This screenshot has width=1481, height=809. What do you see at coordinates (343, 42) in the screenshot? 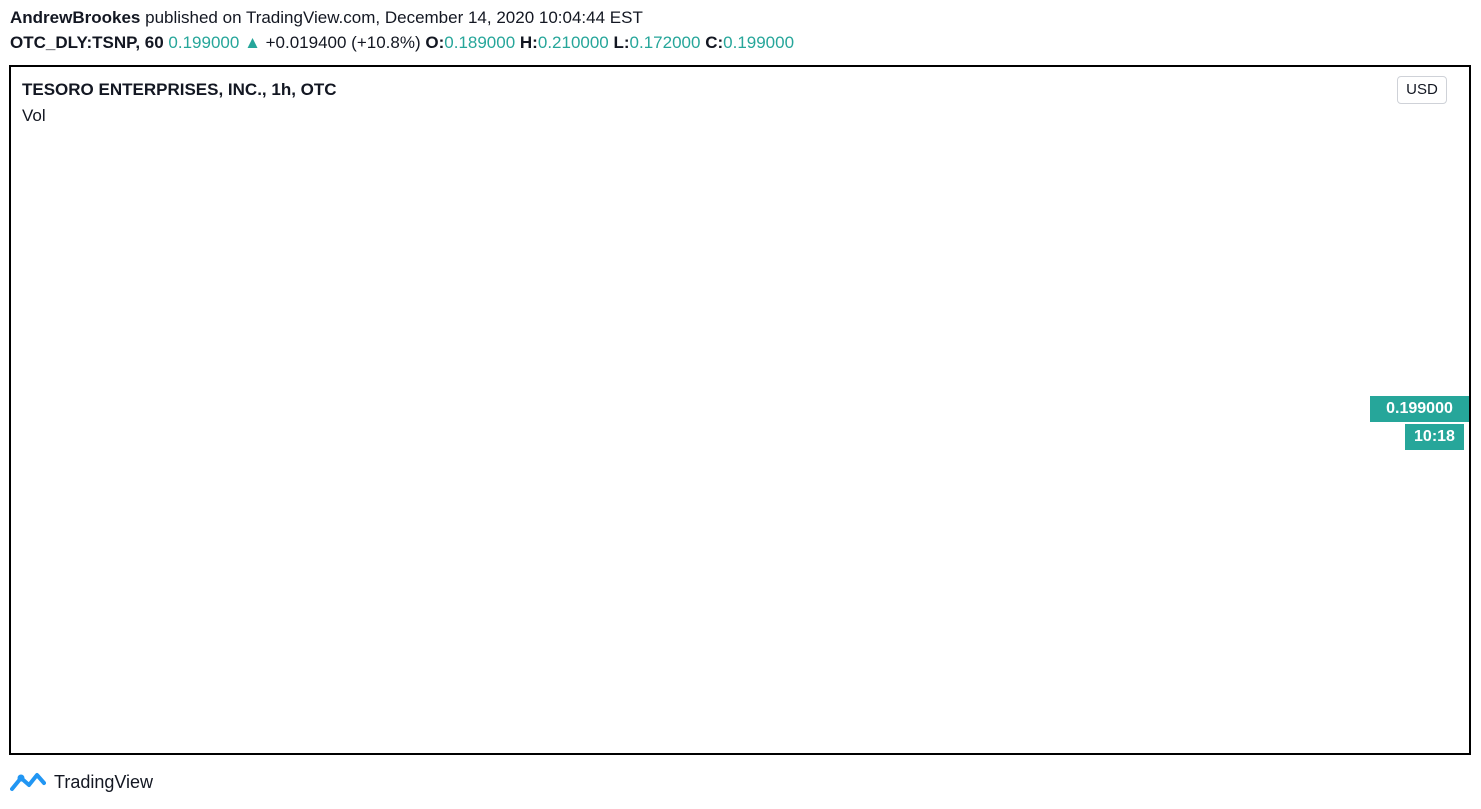
I see `change-value: +0.019400 (+10.8%)` at bounding box center [343, 42].